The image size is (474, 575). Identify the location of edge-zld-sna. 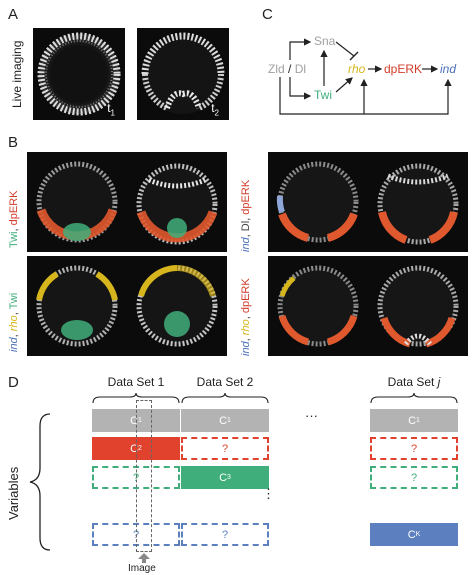
(300, 49).